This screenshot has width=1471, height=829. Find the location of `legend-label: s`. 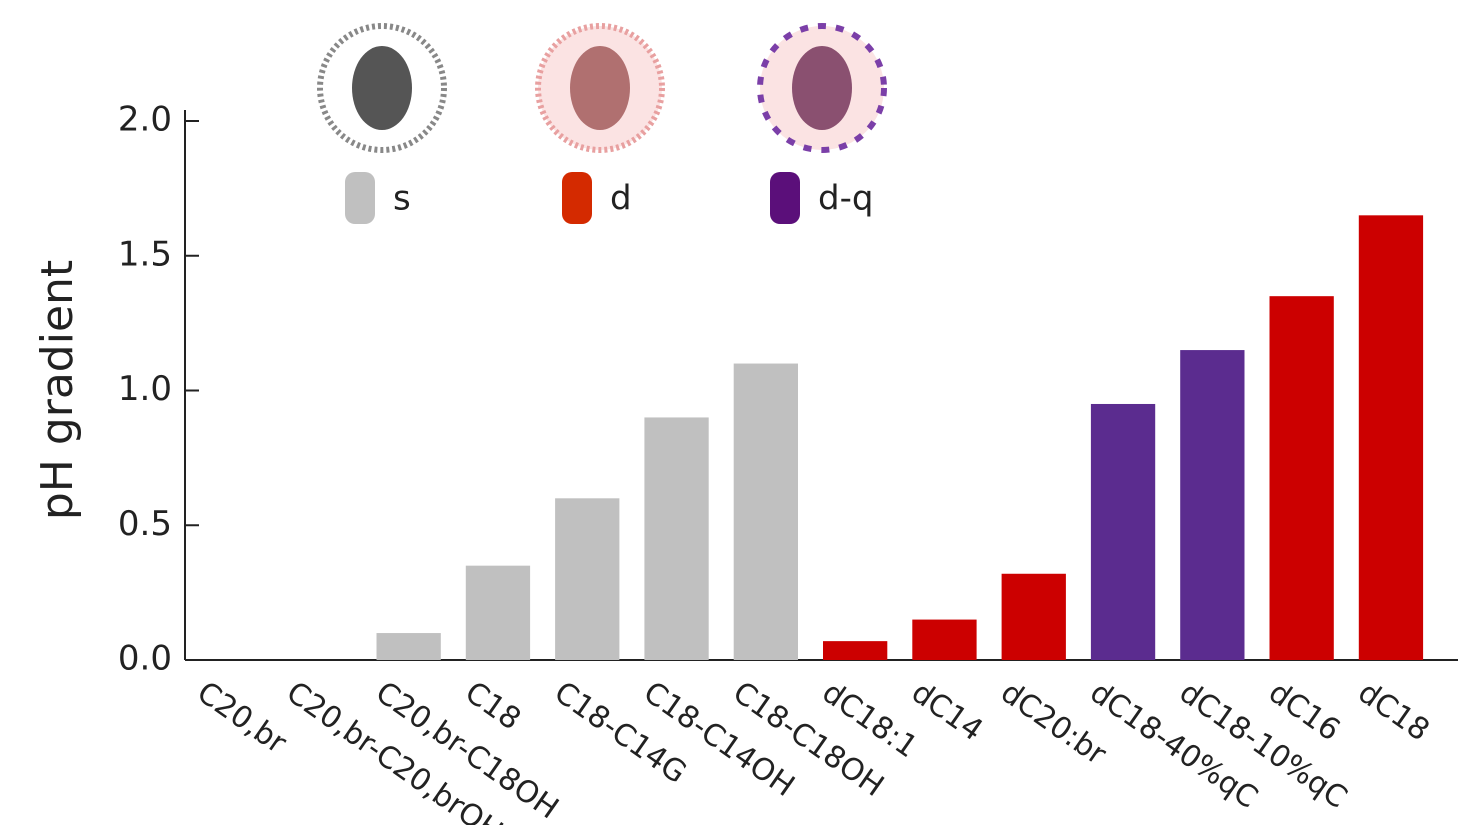

legend-label: s is located at coordinates (402, 199).